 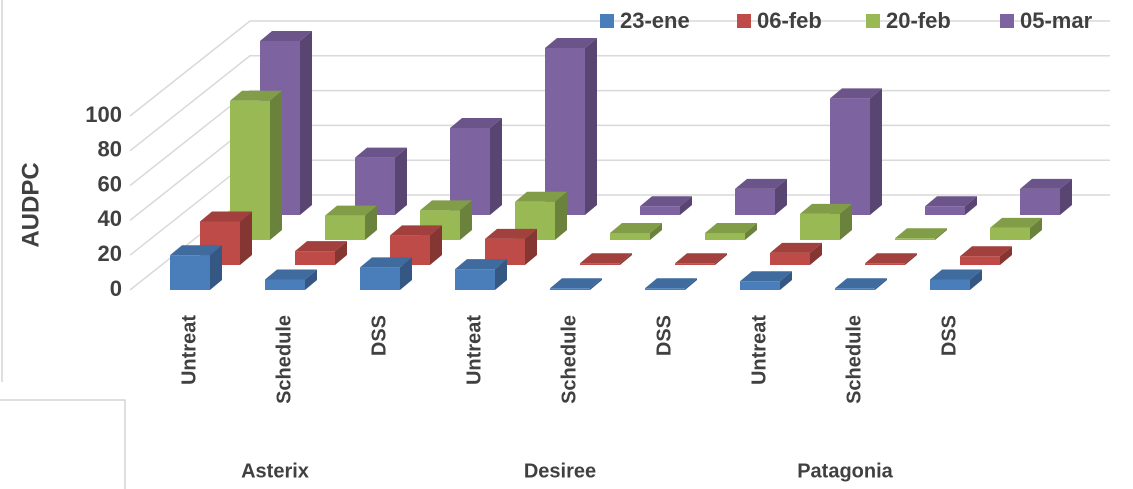 I want to click on panel-border, so click(x=63, y=444).